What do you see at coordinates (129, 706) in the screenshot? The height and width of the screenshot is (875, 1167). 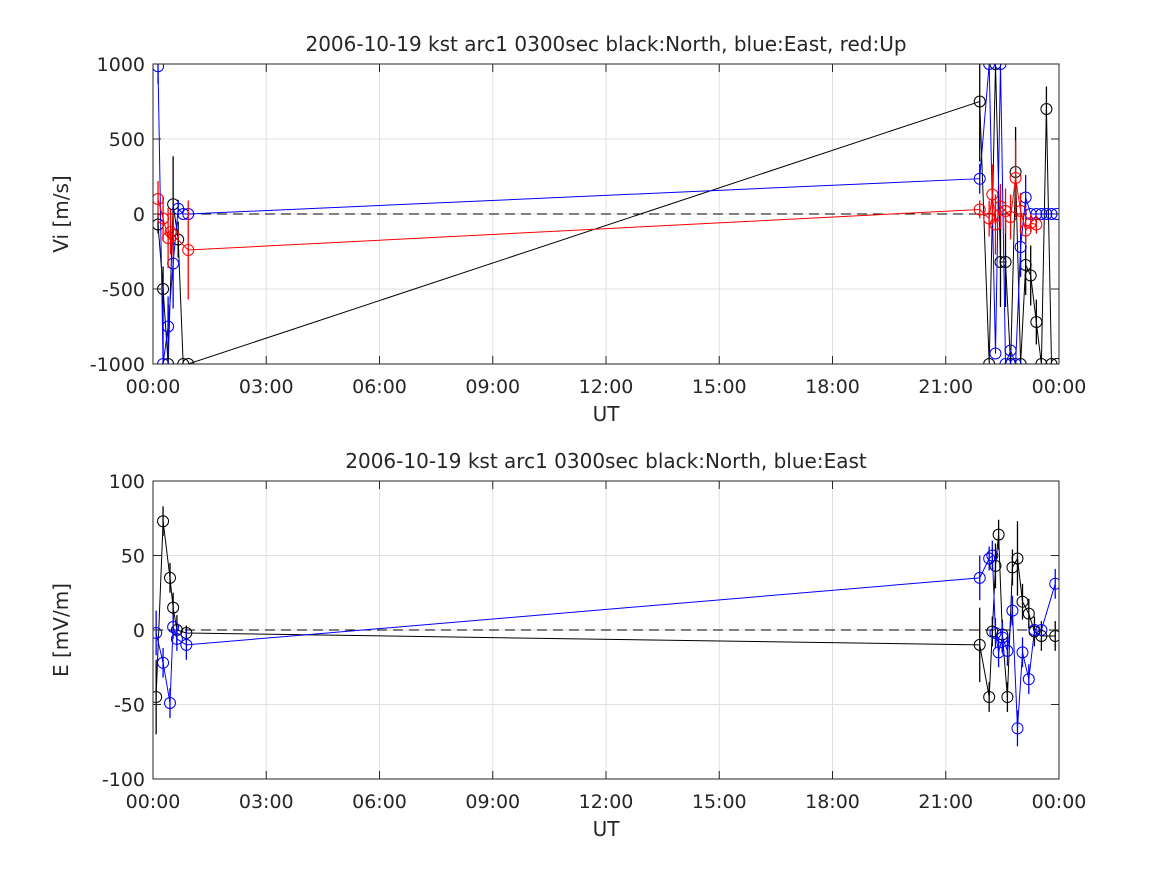 I see `y-tick-label: -50` at bounding box center [129, 706].